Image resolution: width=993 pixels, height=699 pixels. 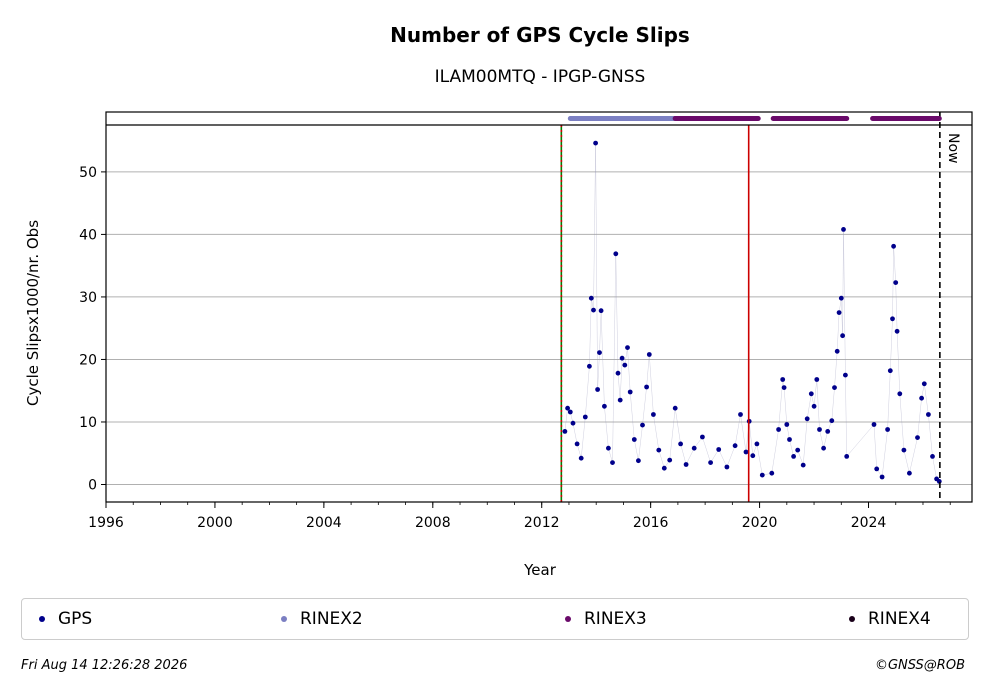 I want to click on y-tick-label-0: 0, so click(x=92, y=485).